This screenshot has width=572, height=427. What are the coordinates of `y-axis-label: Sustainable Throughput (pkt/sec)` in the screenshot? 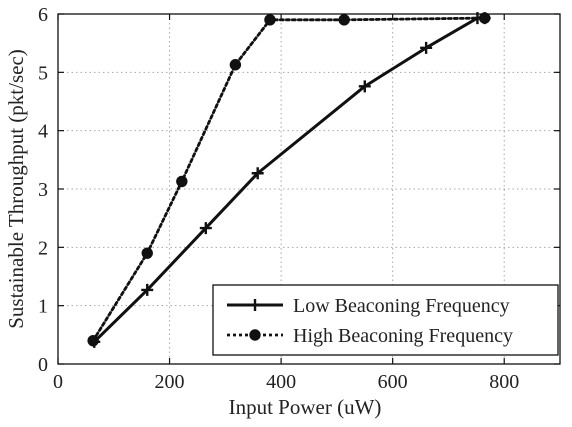 It's located at (16, 189).